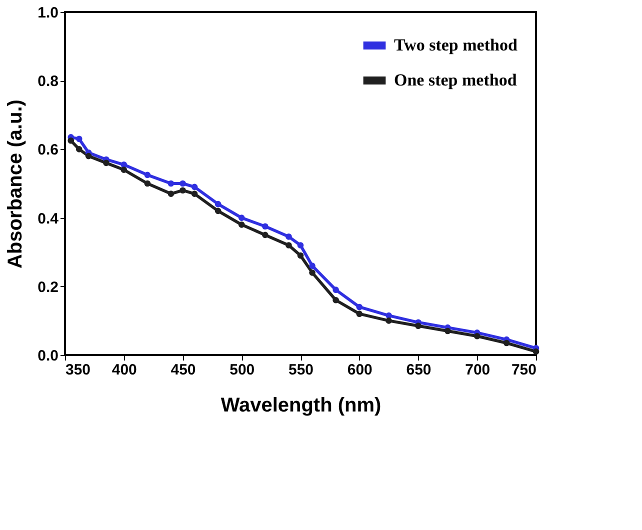  What do you see at coordinates (301, 405) in the screenshot?
I see `x-axis-title: Wavelength (nm)` at bounding box center [301, 405].